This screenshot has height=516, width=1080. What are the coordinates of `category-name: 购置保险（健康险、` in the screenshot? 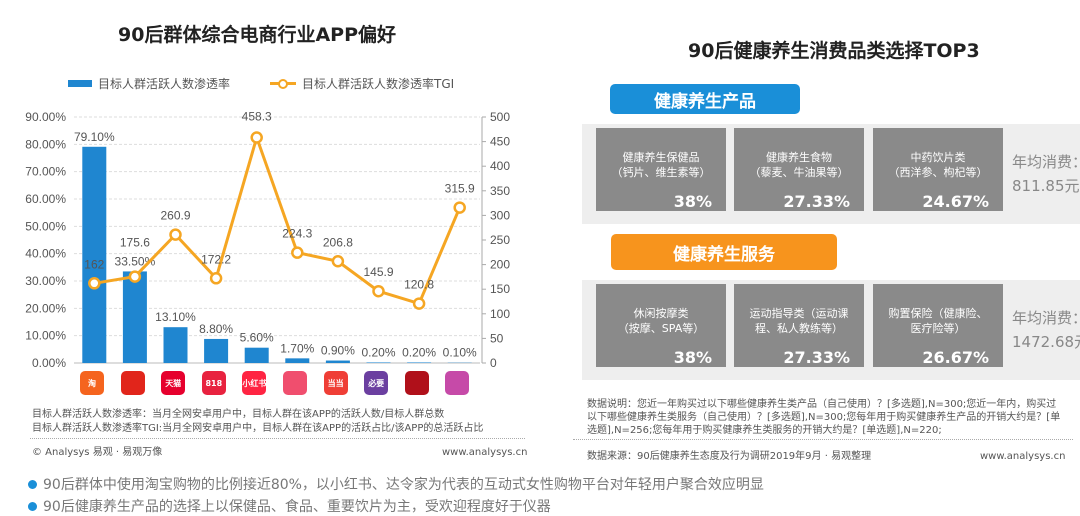 It's located at (938, 313).